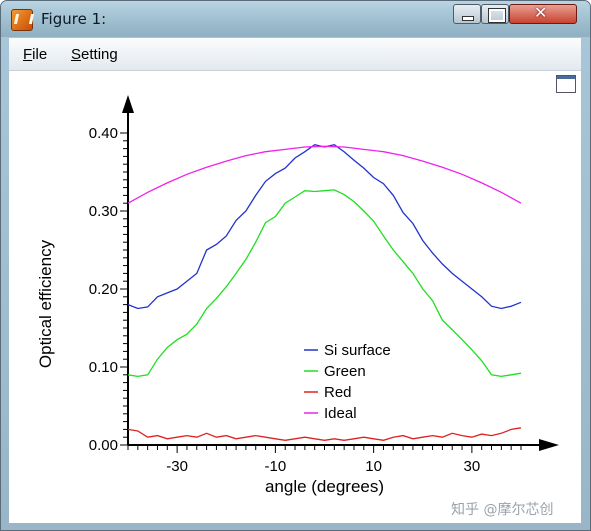 The image size is (591, 531). I want to click on y-tick-label: 0.00, so click(103, 445).